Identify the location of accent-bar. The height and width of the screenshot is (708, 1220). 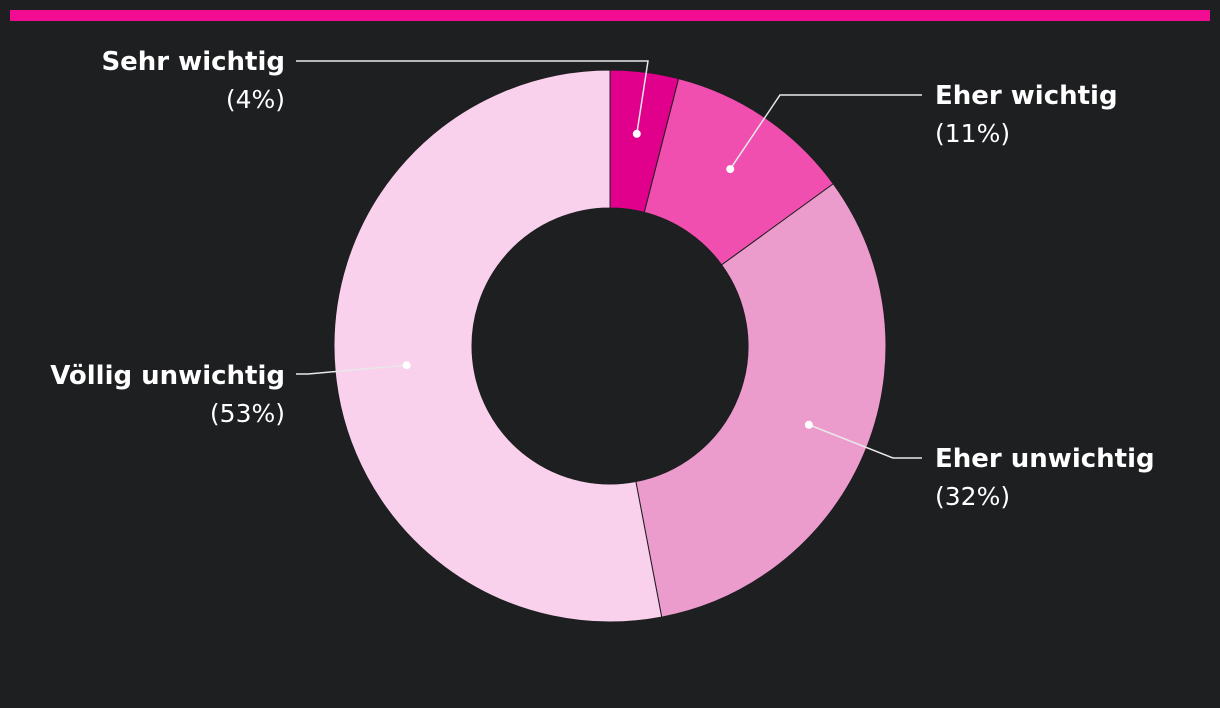
(610, 15).